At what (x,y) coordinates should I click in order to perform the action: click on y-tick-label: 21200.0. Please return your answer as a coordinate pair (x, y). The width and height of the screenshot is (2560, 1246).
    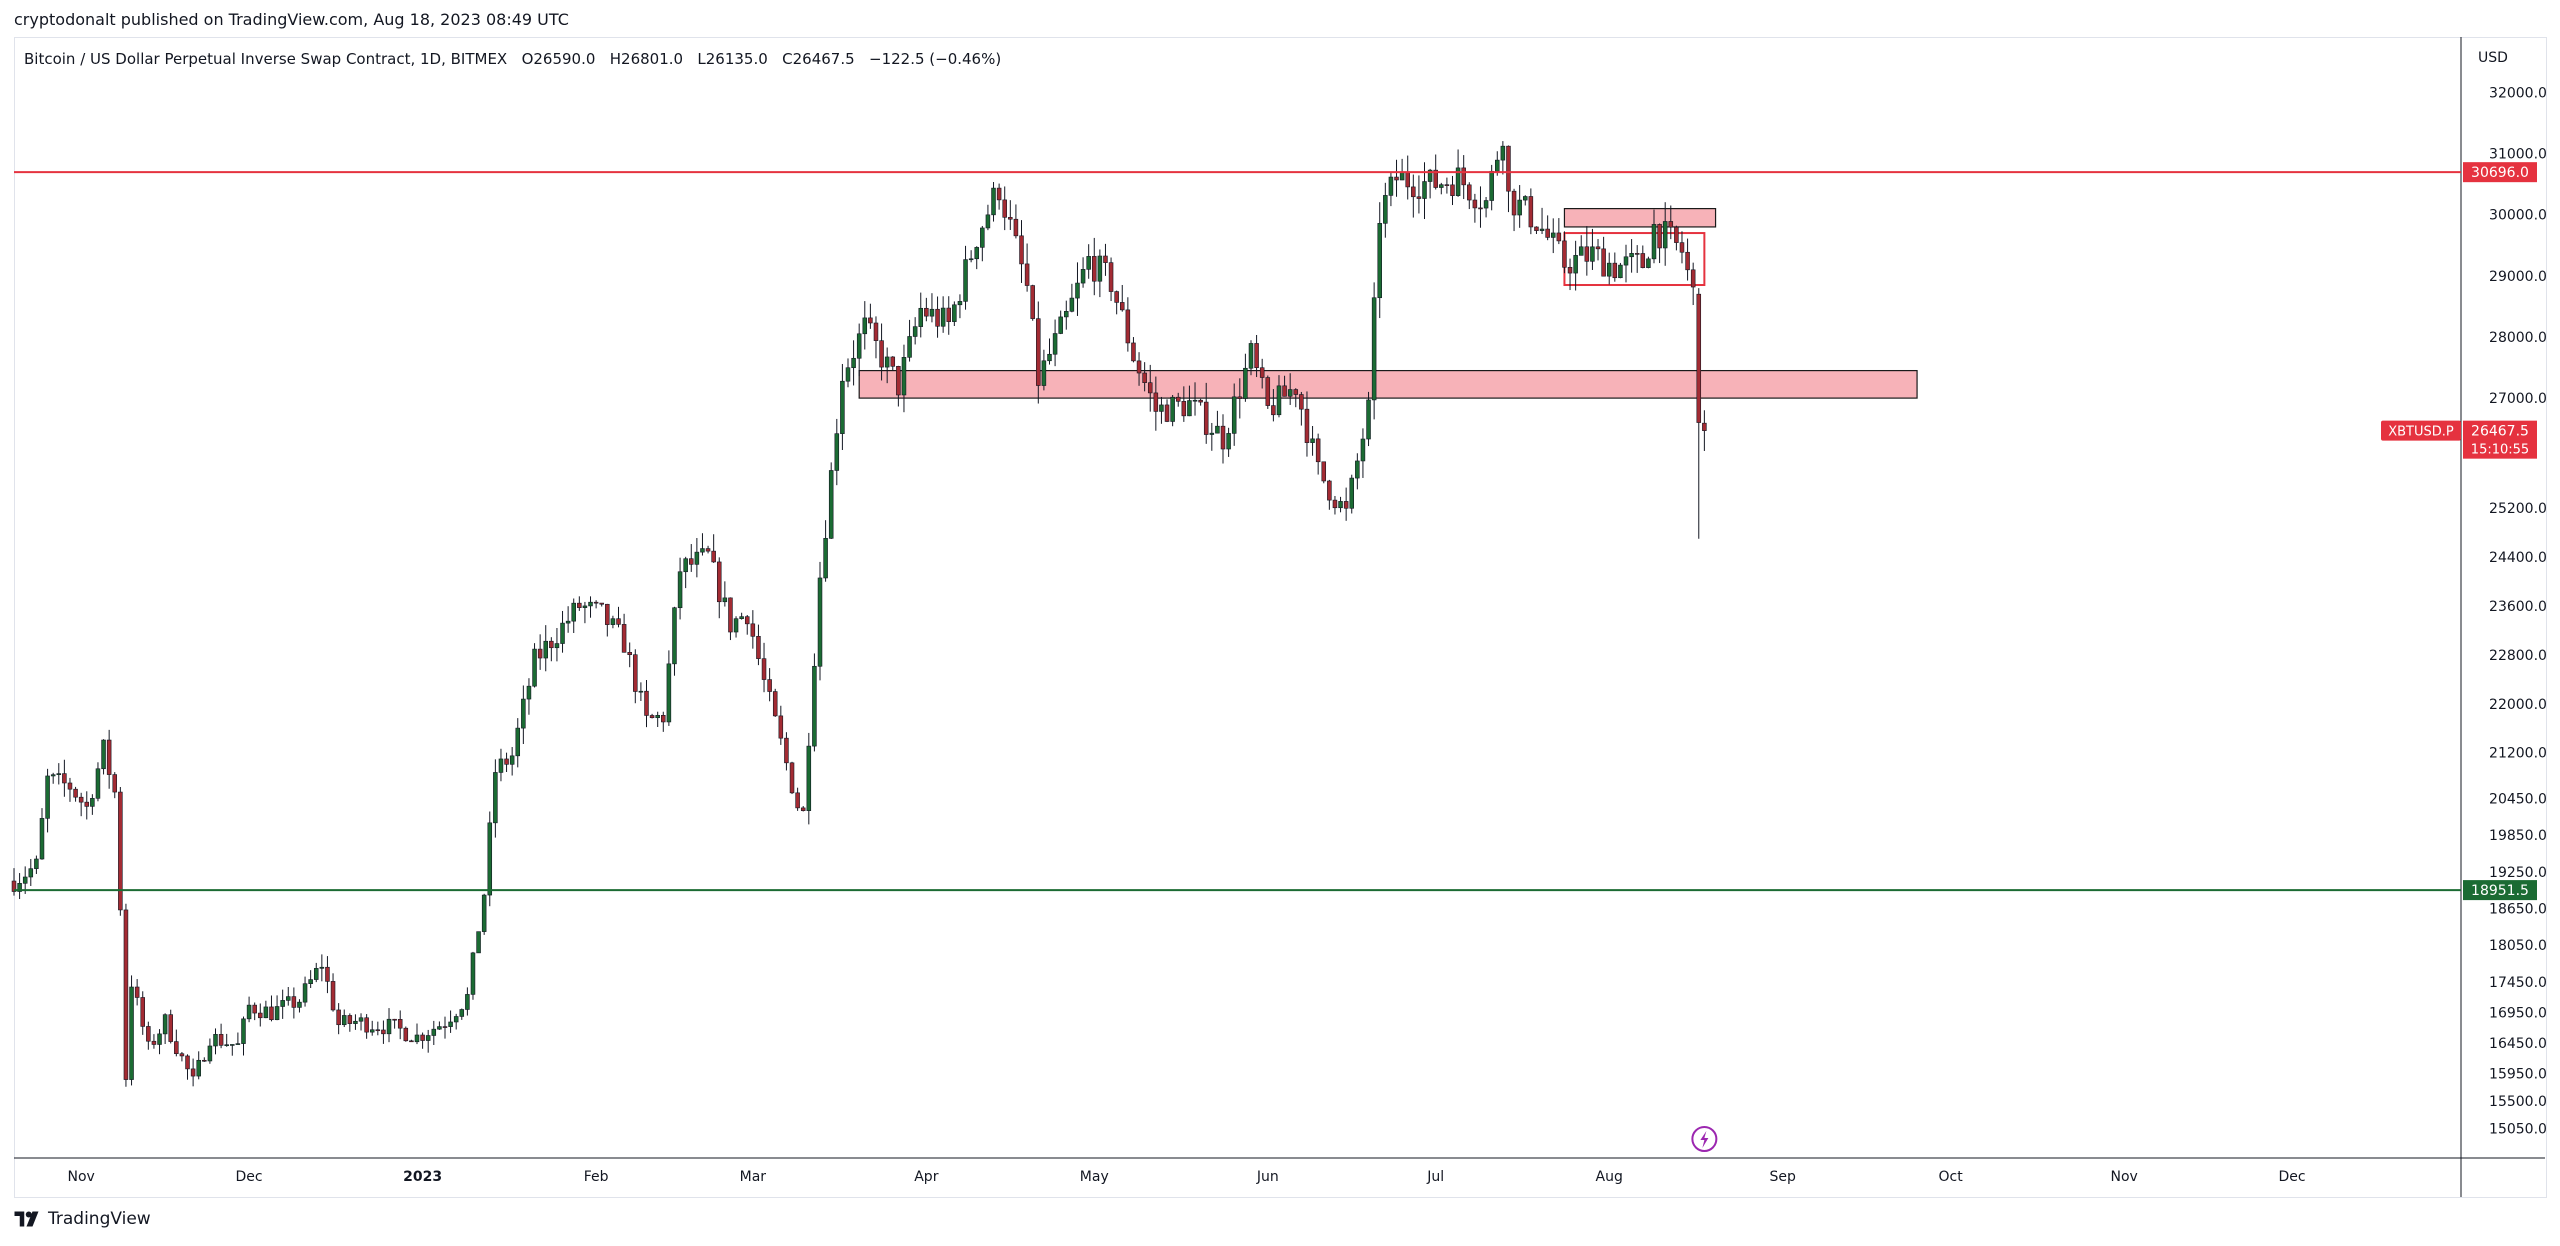
    Looking at the image, I should click on (2518, 754).